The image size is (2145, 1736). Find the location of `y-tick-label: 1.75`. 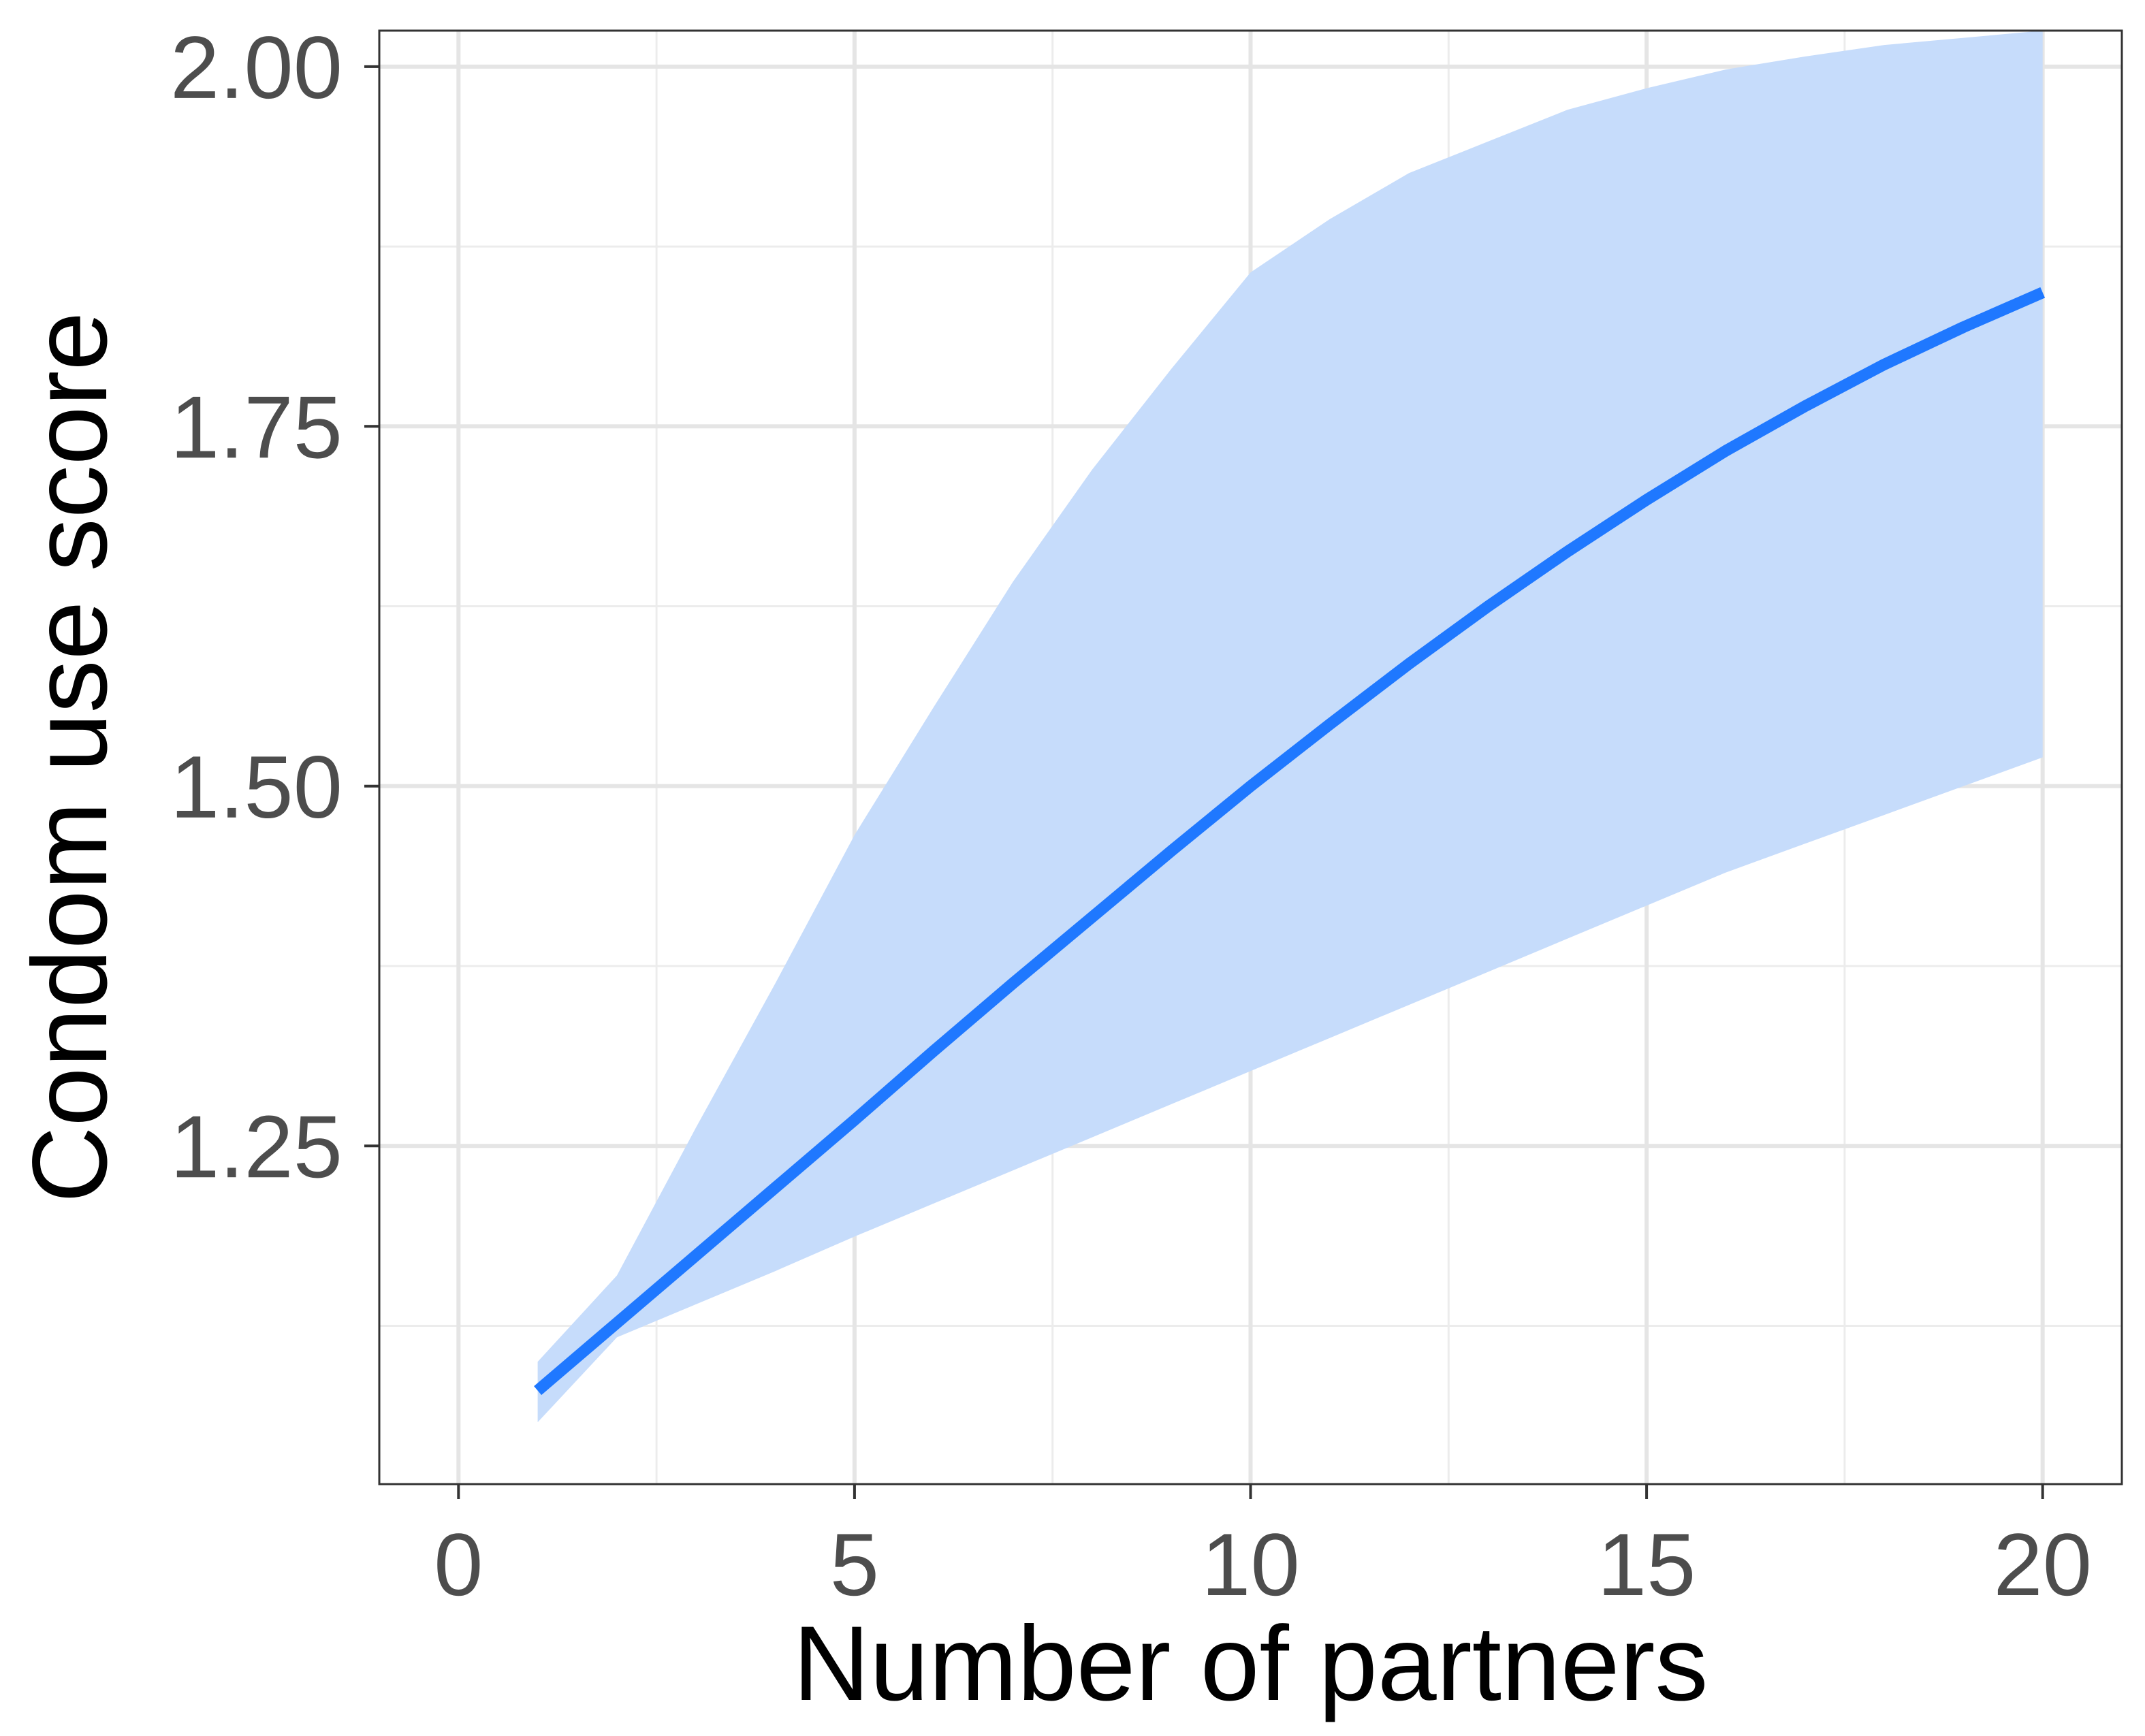

y-tick-label: 1.75 is located at coordinates (257, 427).